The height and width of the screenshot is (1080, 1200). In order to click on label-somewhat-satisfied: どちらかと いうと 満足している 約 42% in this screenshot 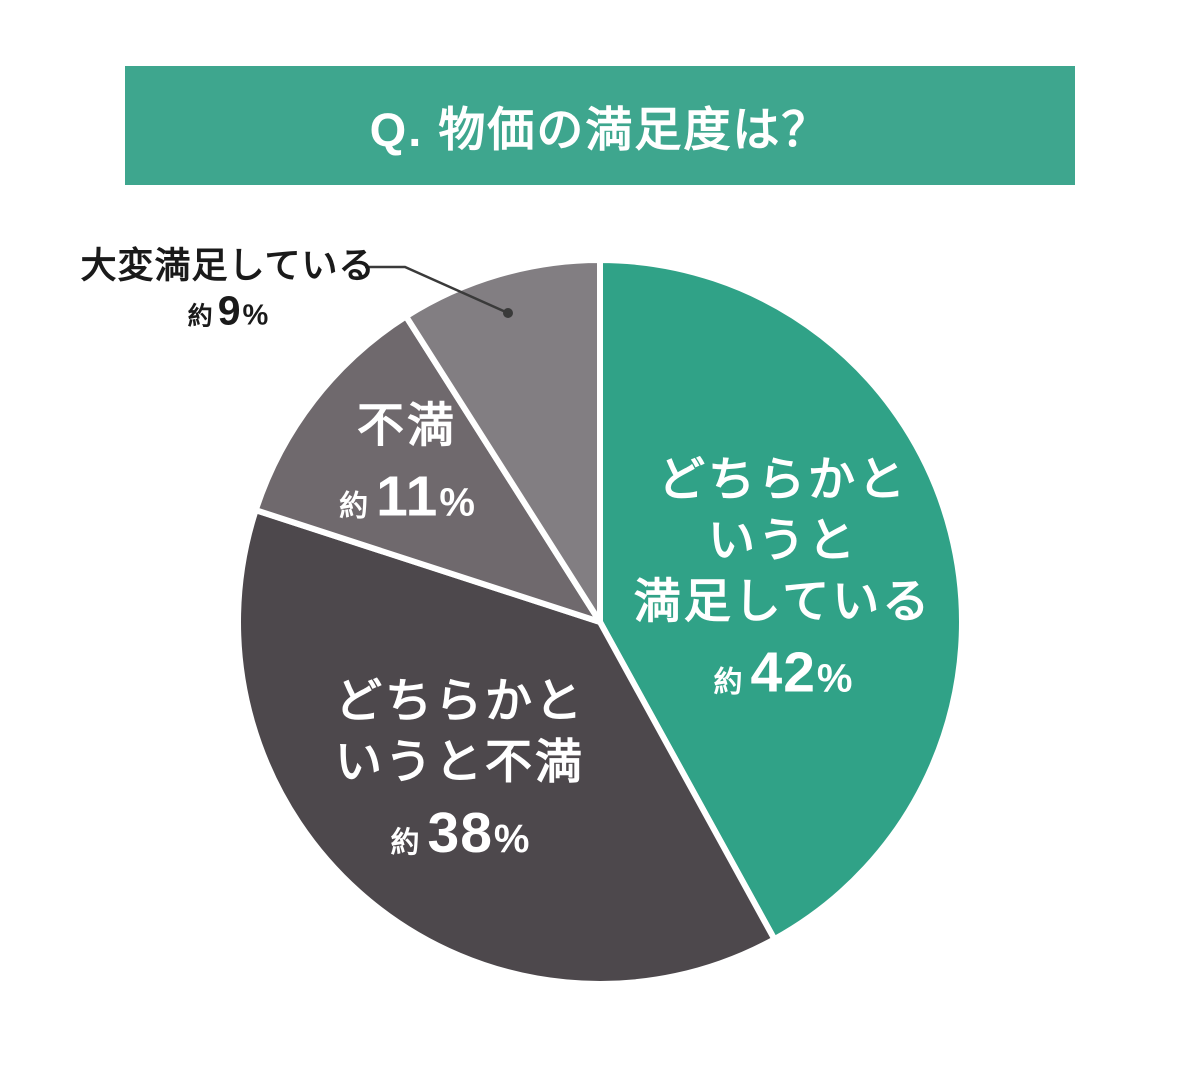, I will do `click(783, 577)`.